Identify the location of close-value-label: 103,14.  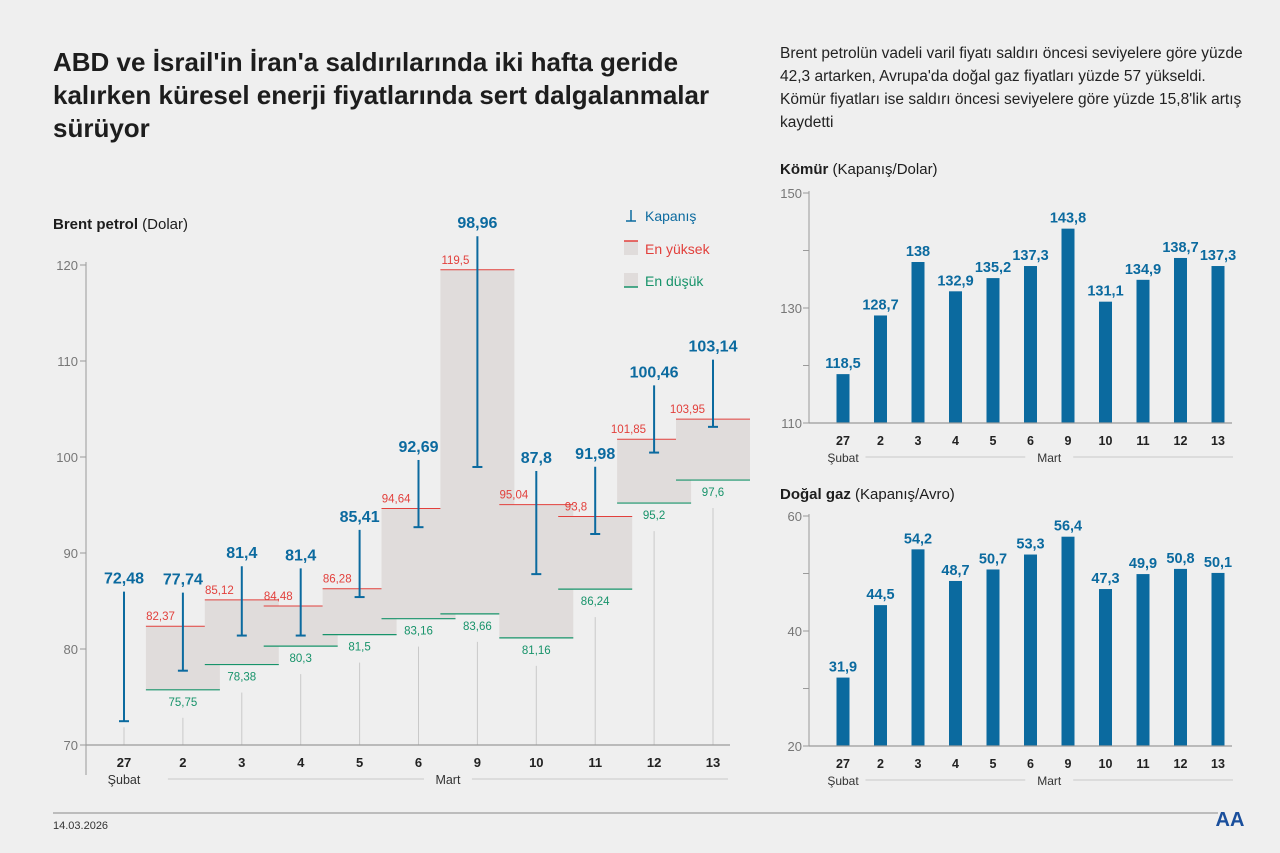
(713, 347).